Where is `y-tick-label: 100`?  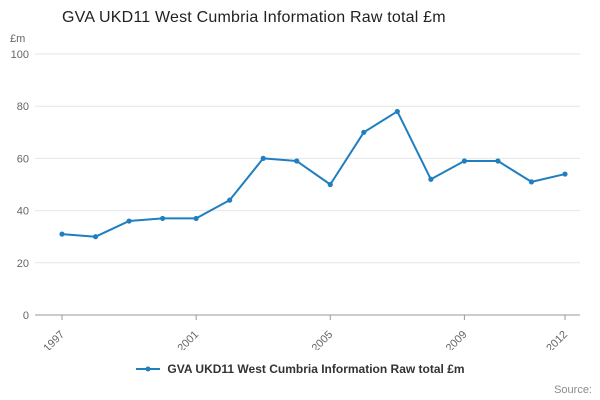 y-tick-label: 100 is located at coordinates (20, 55).